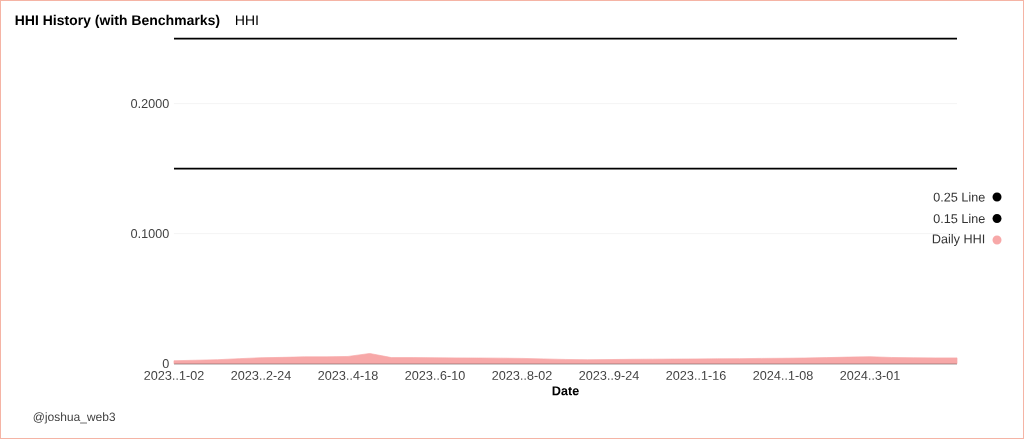 The image size is (1024, 439). I want to click on legend-label: Daily HHI, so click(958, 240).